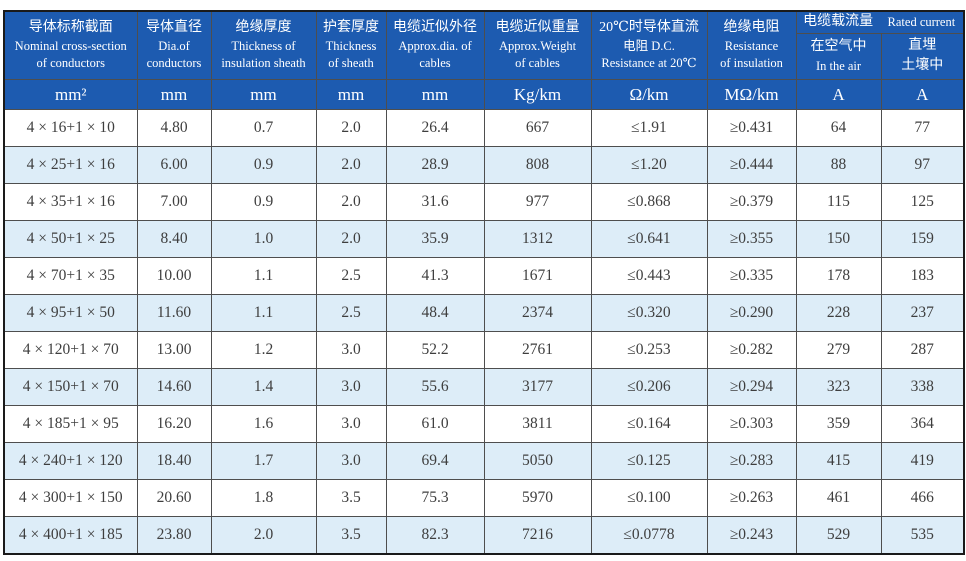 Image resolution: width=966 pixels, height=561 pixels. Describe the element at coordinates (263, 27) in the screenshot. I see `header-line-zh: 绝缘厚度` at that location.